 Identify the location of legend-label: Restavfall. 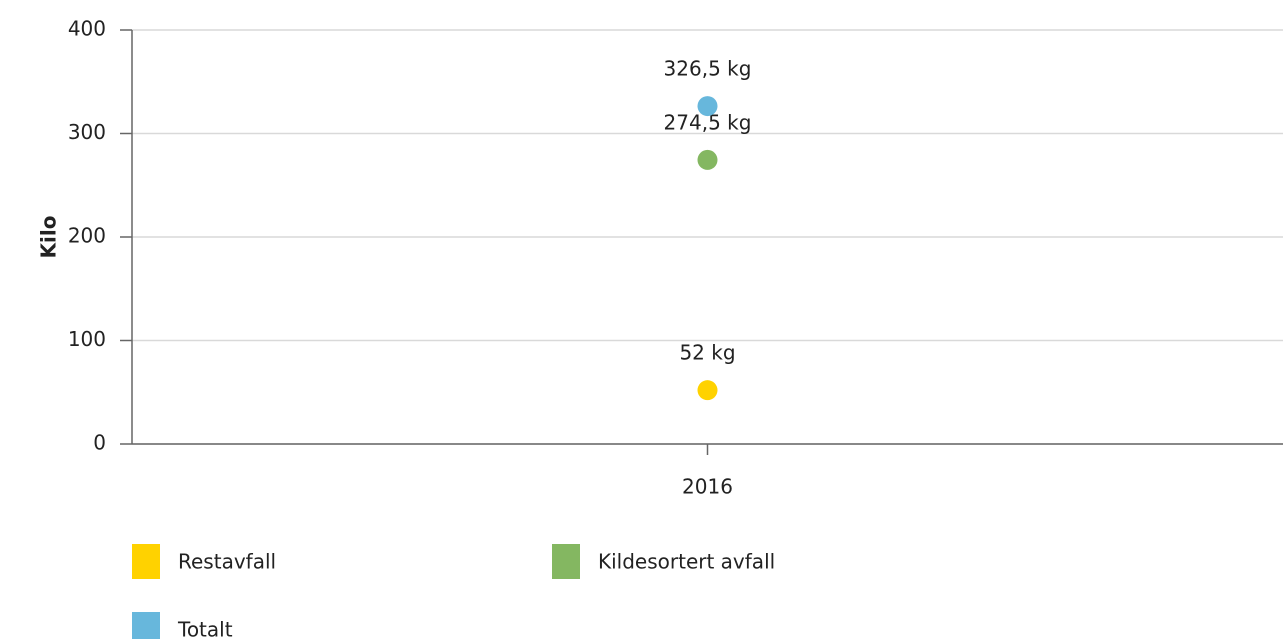
(227, 562).